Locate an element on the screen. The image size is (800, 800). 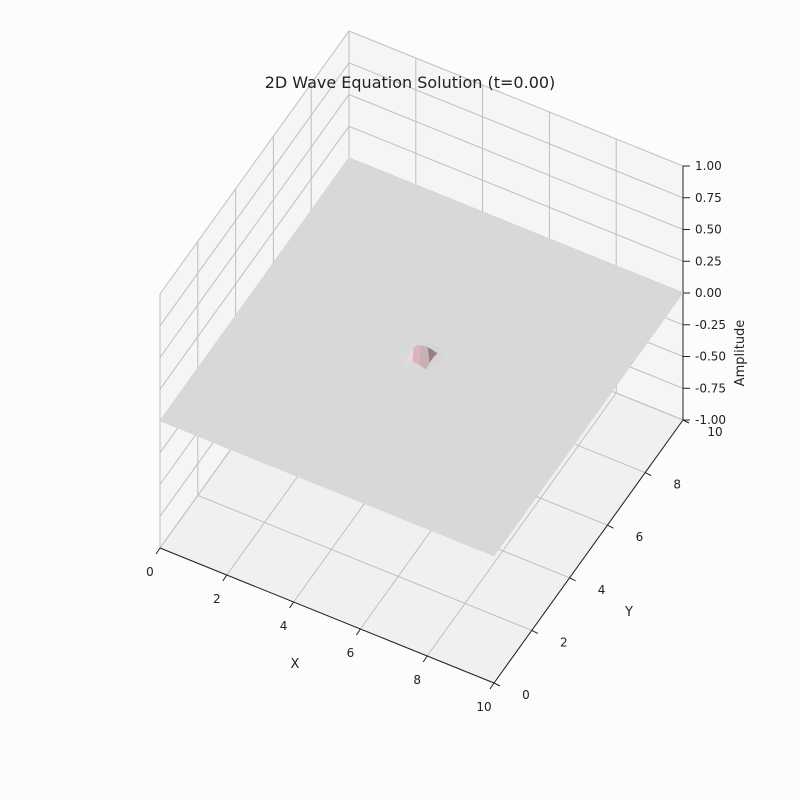
z-axis-label: Amplitude is located at coordinates (740, 353).